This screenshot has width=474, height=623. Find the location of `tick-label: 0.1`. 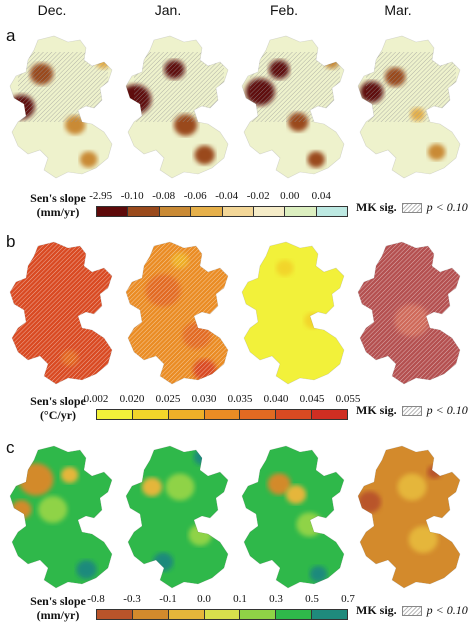

tick-label: 0.1 is located at coordinates (240, 599).